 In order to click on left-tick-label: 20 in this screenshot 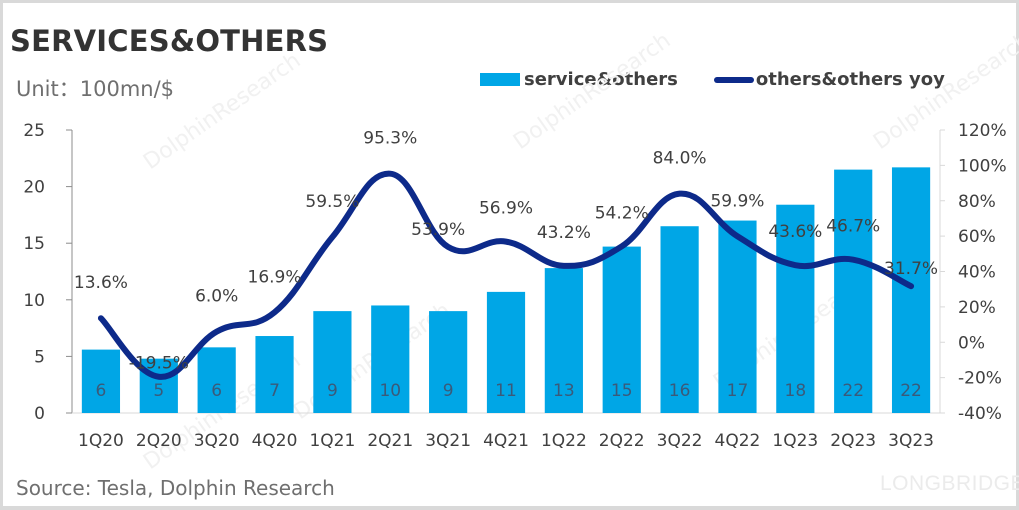, I will do `click(34, 188)`.